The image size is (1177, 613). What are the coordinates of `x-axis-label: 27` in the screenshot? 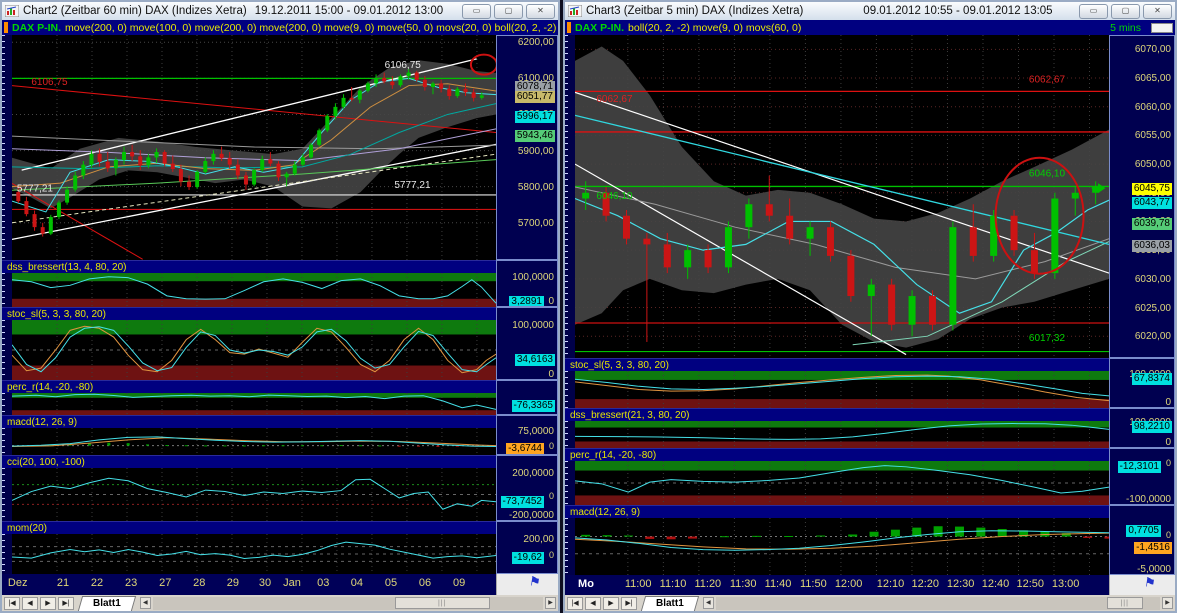 It's located at (165, 583).